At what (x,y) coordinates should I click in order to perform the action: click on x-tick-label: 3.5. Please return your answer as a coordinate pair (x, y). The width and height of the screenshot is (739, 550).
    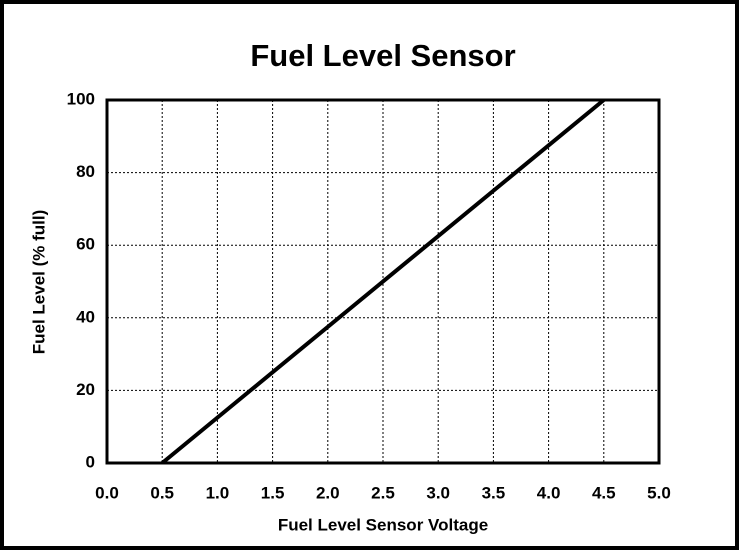
    Looking at the image, I should click on (494, 492).